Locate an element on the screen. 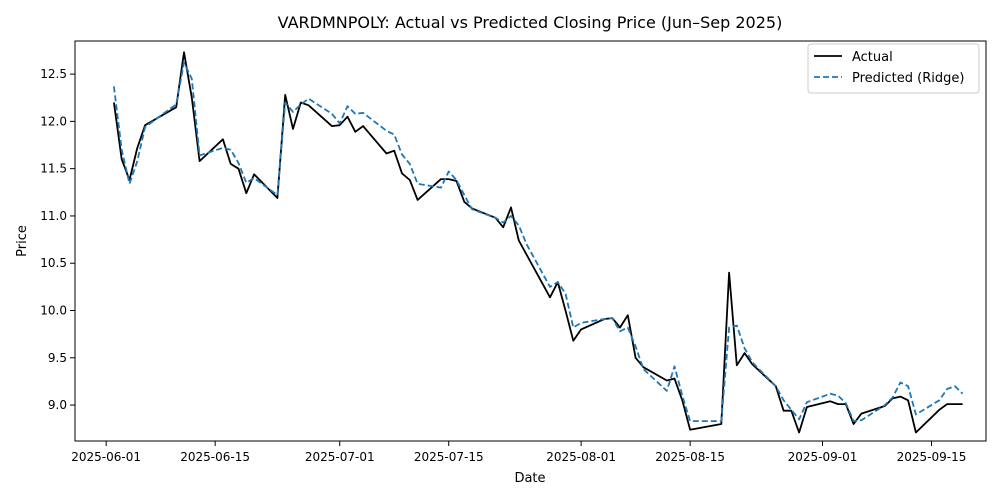 Image resolution: width=1000 pixels, height=500 pixels. x-tick-label: 2025-06-01 is located at coordinates (106, 457).